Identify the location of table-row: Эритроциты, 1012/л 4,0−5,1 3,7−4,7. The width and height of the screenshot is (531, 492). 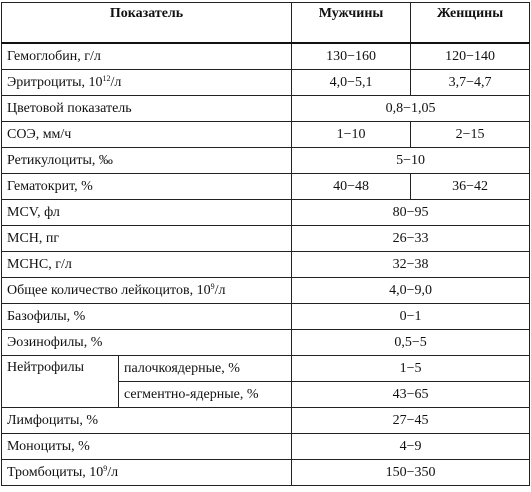
(265, 82).